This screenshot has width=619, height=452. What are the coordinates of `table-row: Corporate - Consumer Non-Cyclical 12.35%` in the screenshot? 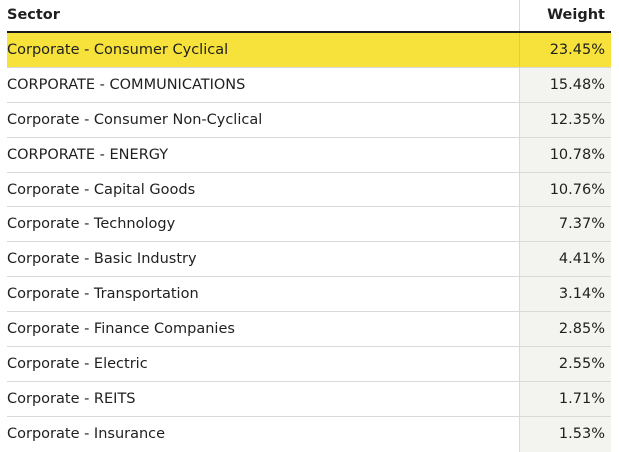 It's located at (309, 120).